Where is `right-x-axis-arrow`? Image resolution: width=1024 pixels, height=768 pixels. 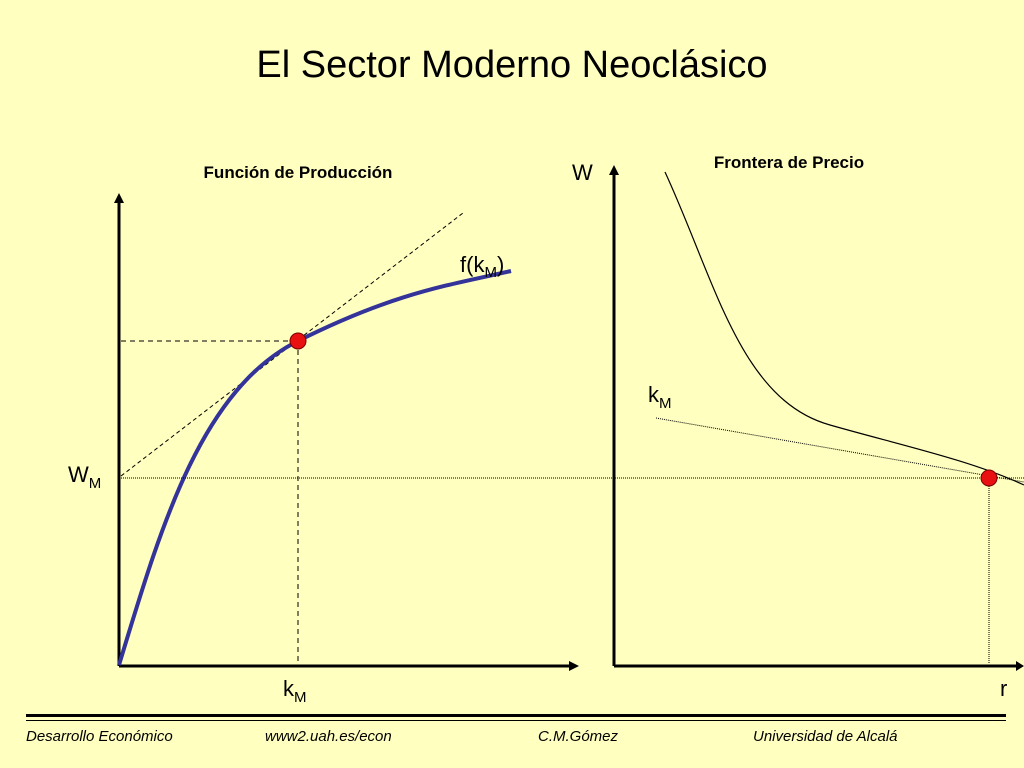
right-x-axis-arrow is located at coordinates (1020, 666).